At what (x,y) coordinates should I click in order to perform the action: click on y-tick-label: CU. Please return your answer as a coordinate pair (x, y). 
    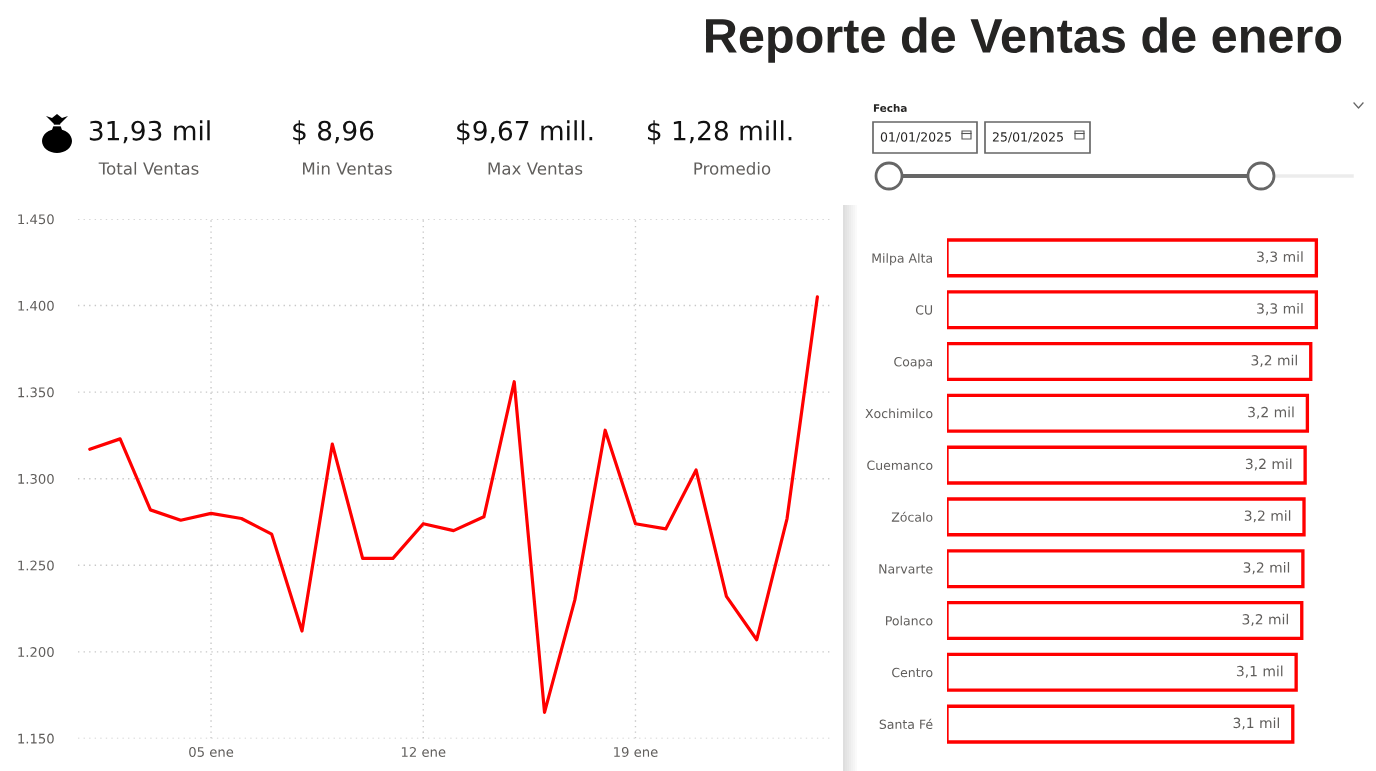
    Looking at the image, I should click on (924, 310).